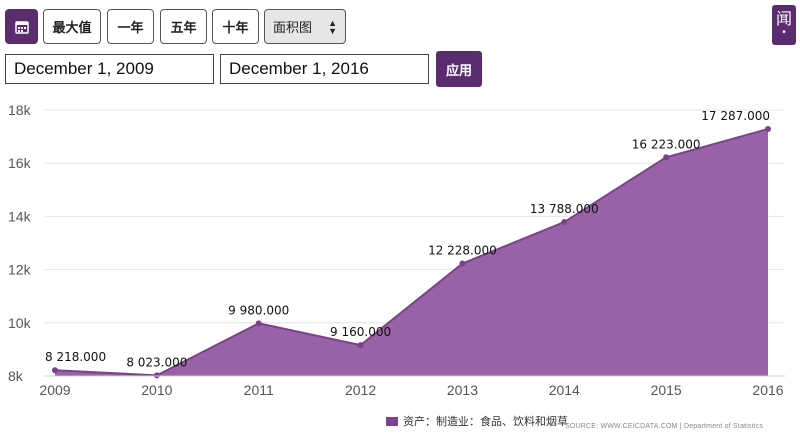 This screenshot has width=800, height=437. What do you see at coordinates (767, 390) in the screenshot?
I see `x-tick-label: 2016` at bounding box center [767, 390].